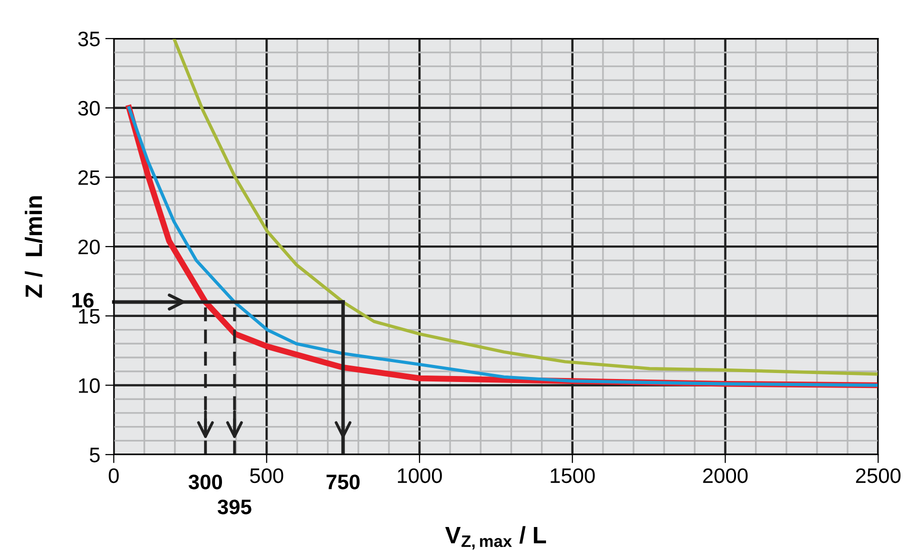  What do you see at coordinates (89, 108) in the screenshot?
I see `y-tick-label: 30` at bounding box center [89, 108].